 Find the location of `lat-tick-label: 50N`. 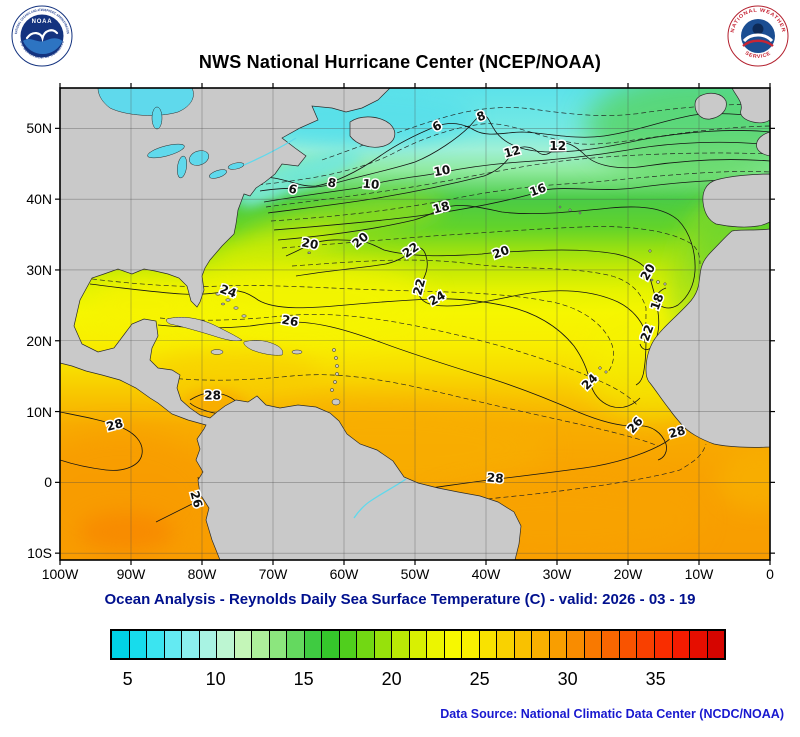

lat-tick-label: 50N is located at coordinates (39, 128).